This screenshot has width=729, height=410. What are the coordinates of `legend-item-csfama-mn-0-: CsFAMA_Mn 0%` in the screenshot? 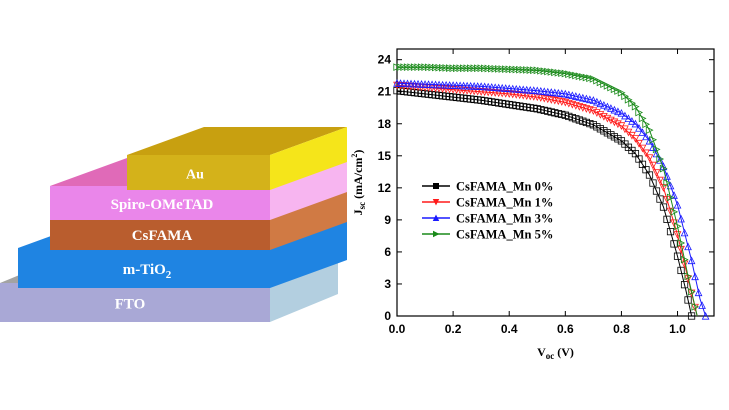 It's located at (487, 187).